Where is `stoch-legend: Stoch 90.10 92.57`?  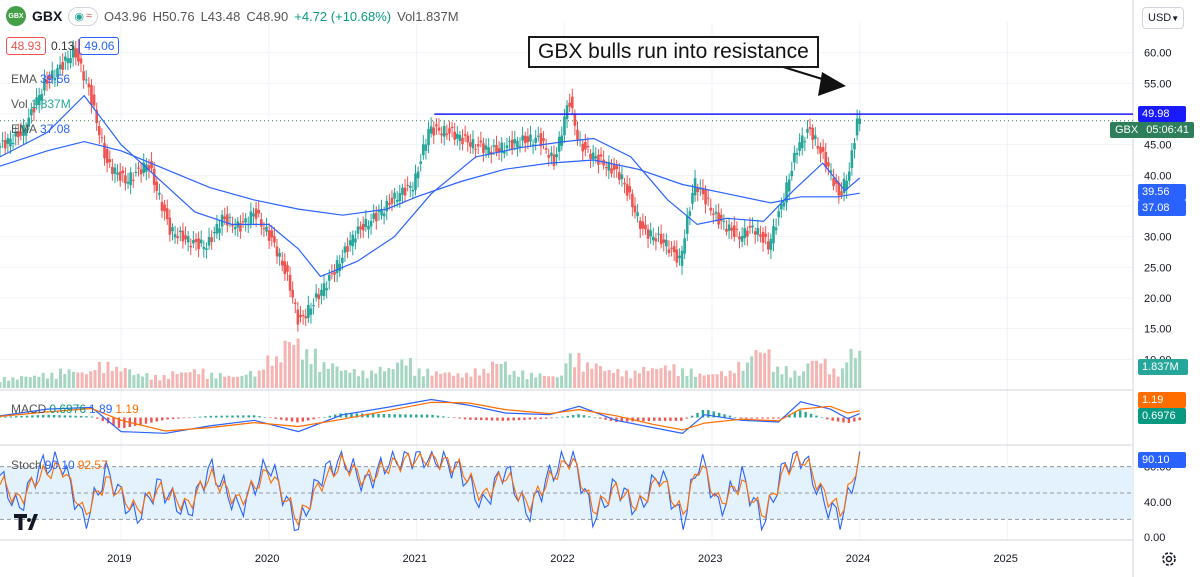 stoch-legend: Stoch 90.10 92.57 is located at coordinates (58, 465).